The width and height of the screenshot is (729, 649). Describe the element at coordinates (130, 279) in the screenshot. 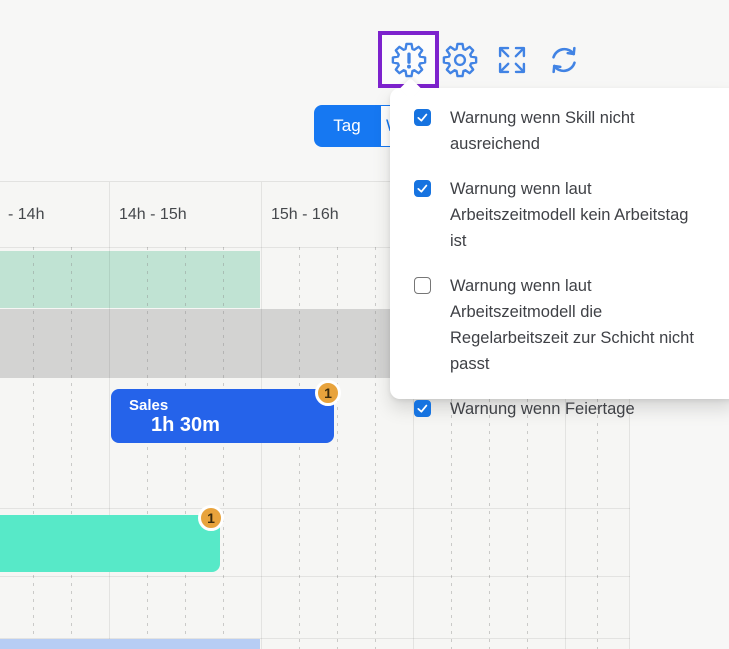

I see `availability-band` at that location.